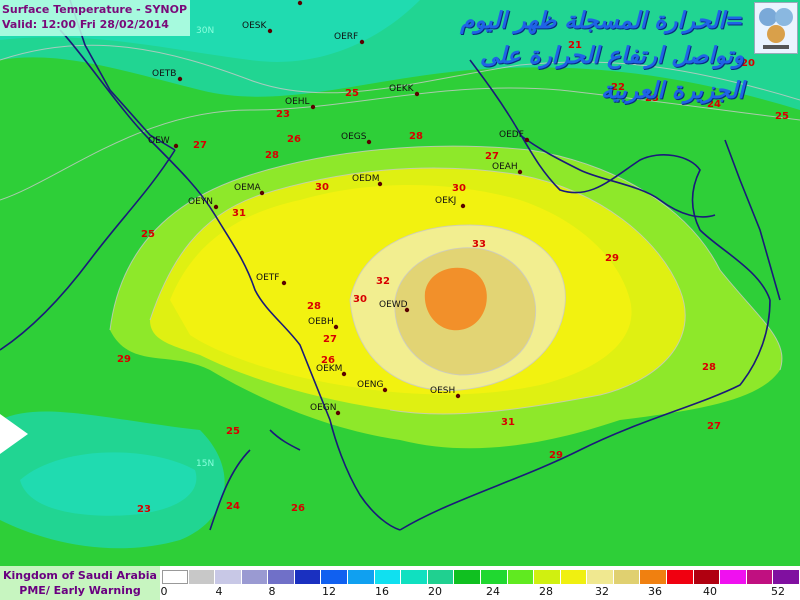 Image resolution: width=800 pixels, height=600 pixels. Describe the element at coordinates (14, 434) in the screenshot. I see `prev-arrow-icon` at that location.